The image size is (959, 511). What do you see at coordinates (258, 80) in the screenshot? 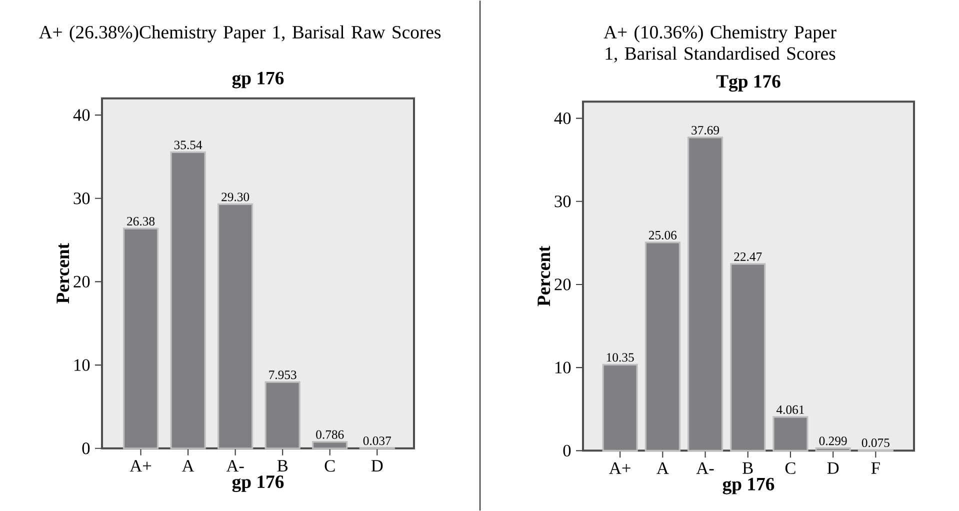
I see `chart-subtitle: gp 176` at bounding box center [258, 80].